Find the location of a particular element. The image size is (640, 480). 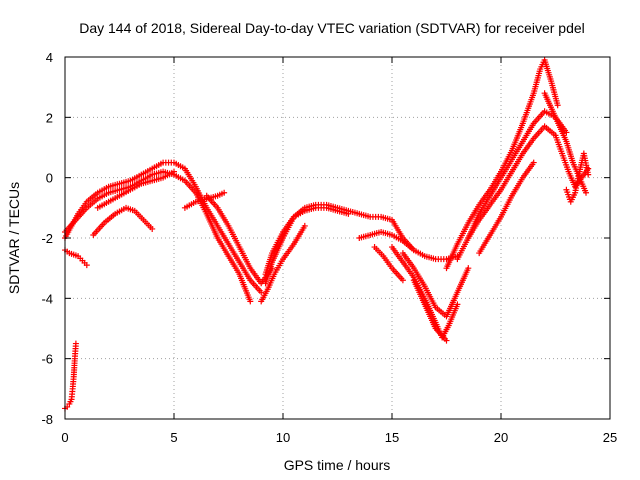

series-arc-late-b is located at coordinates (572, 161).